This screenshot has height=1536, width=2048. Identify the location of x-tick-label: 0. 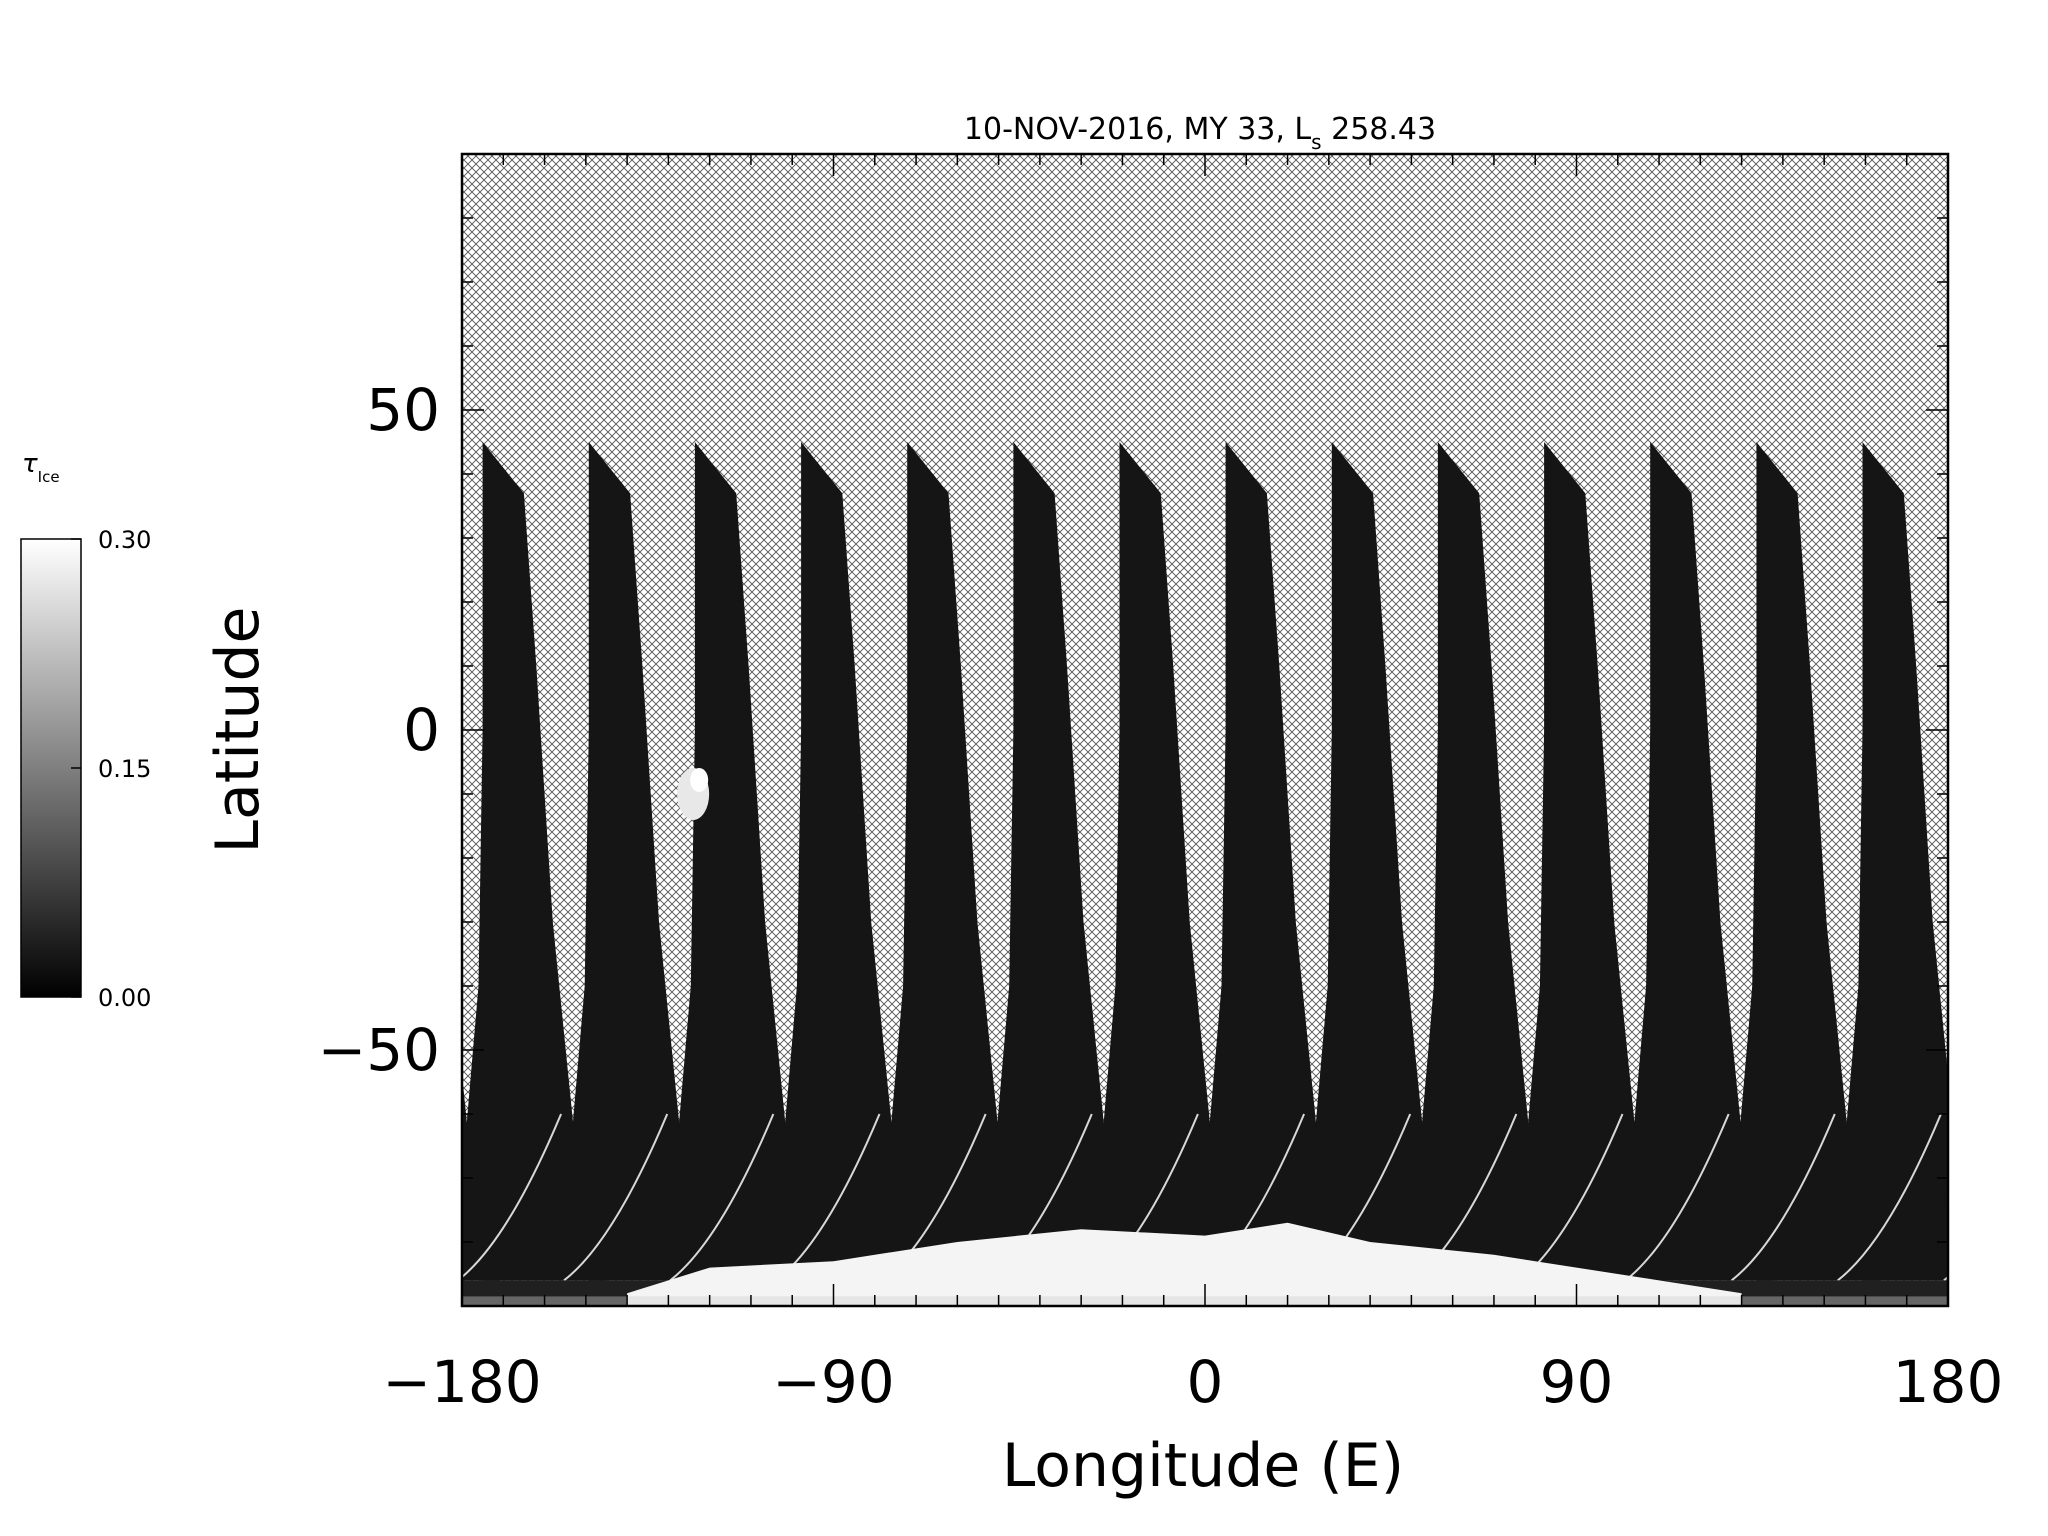
(1205, 1382).